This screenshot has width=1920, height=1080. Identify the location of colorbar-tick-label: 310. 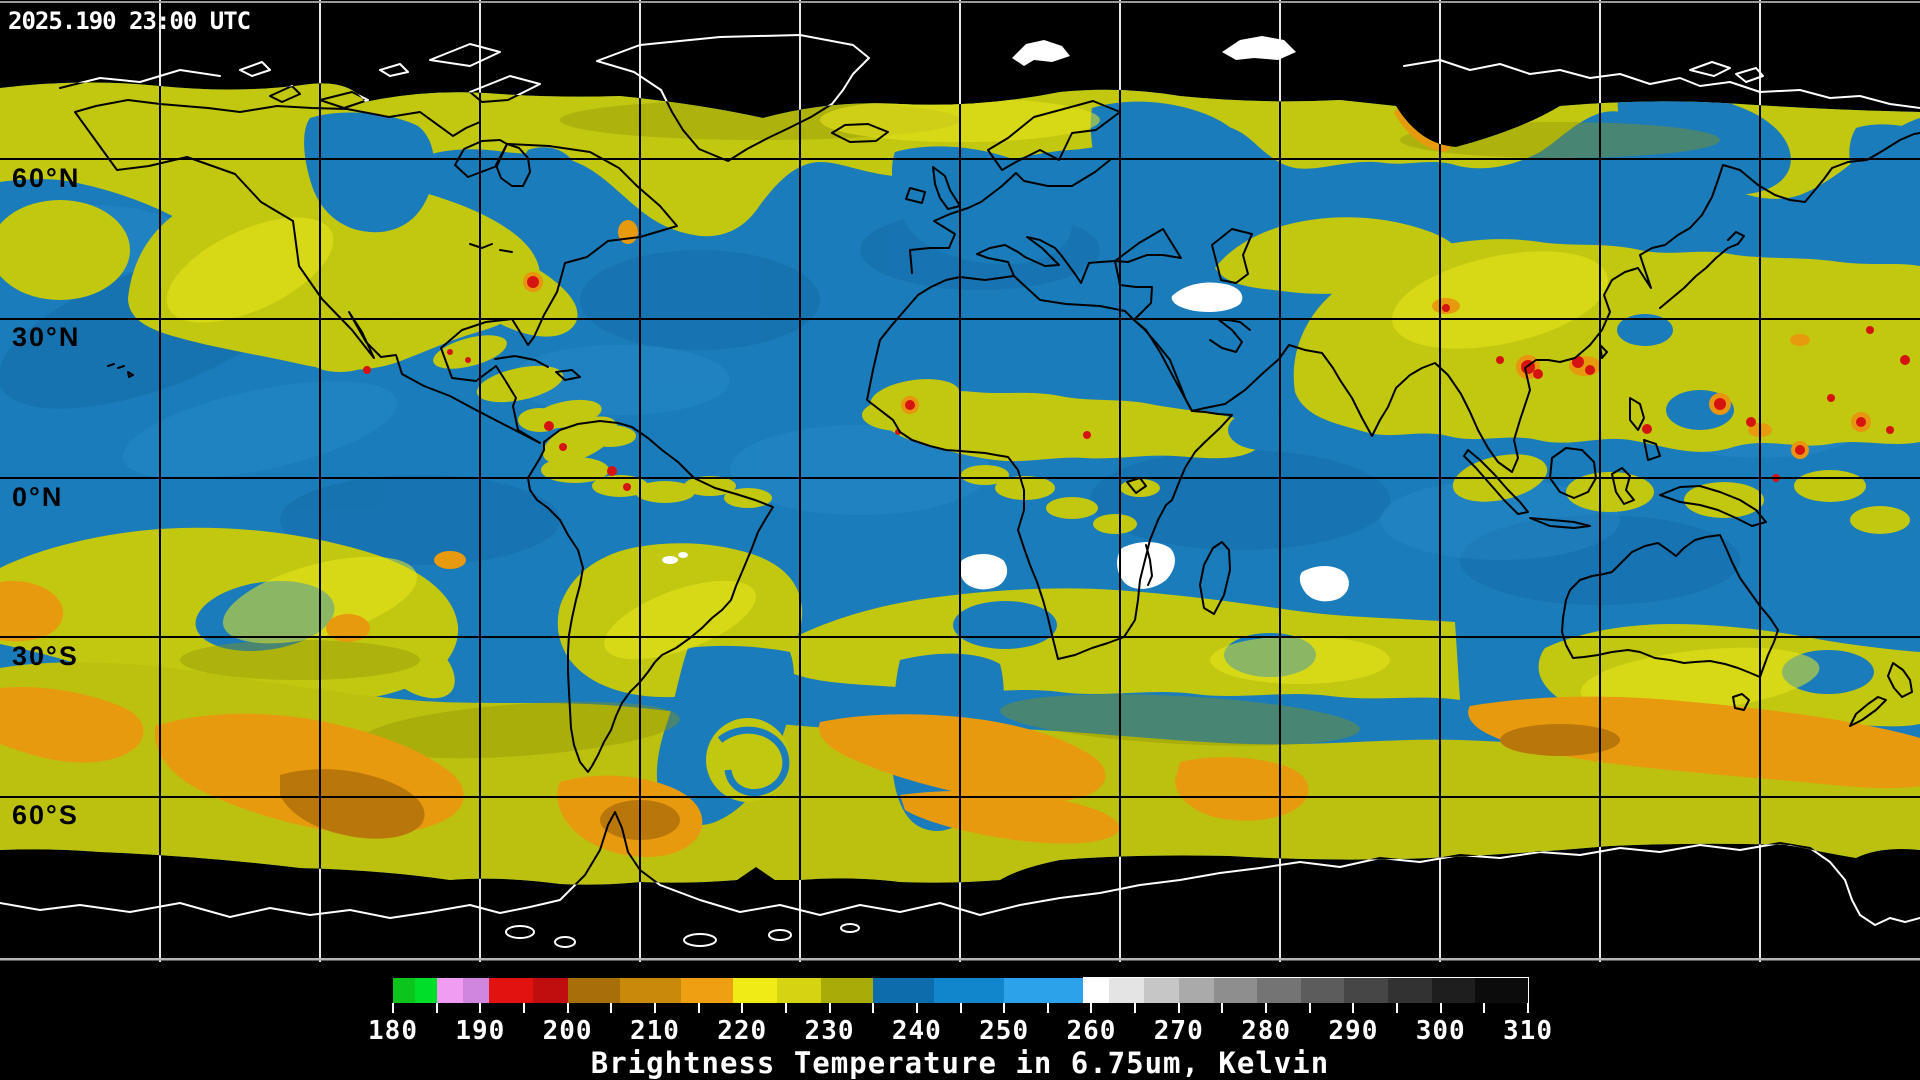
(1528, 1031).